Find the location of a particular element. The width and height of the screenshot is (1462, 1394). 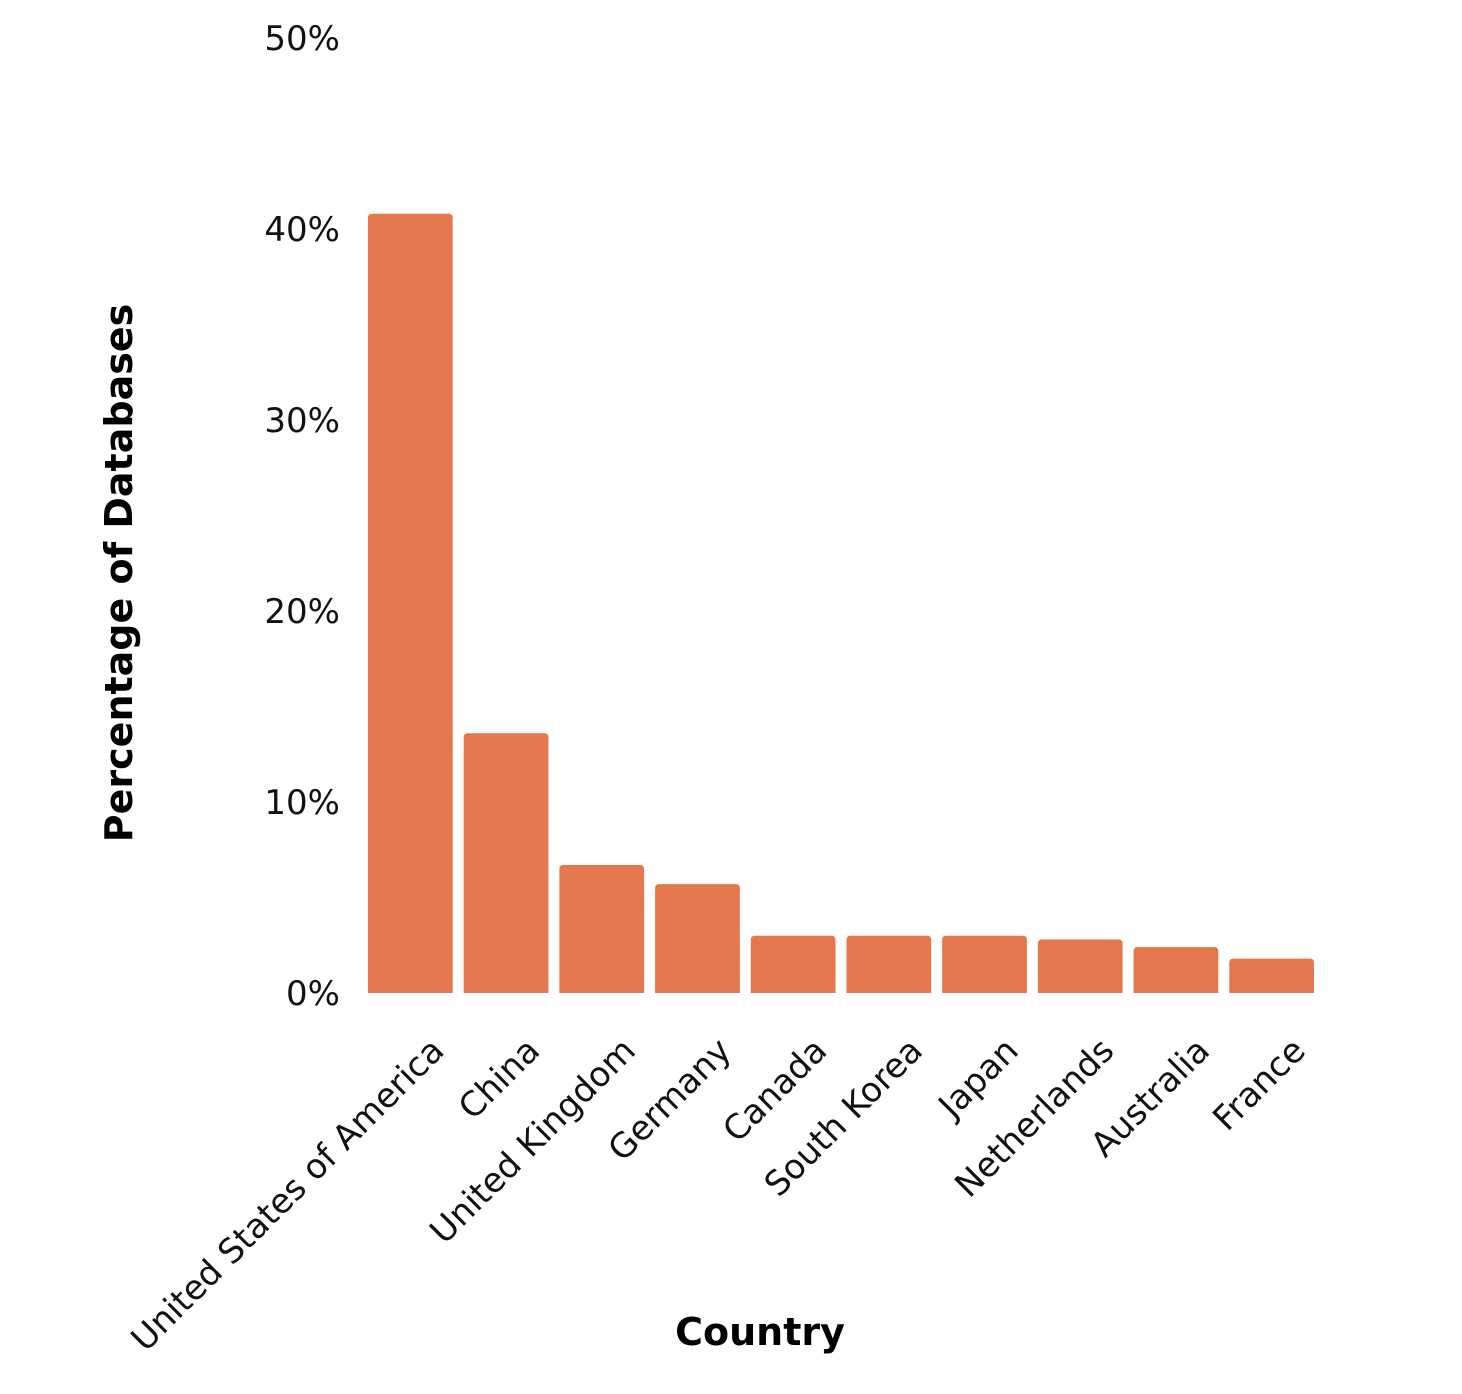

y-tick-label: 20% is located at coordinates (302, 612).